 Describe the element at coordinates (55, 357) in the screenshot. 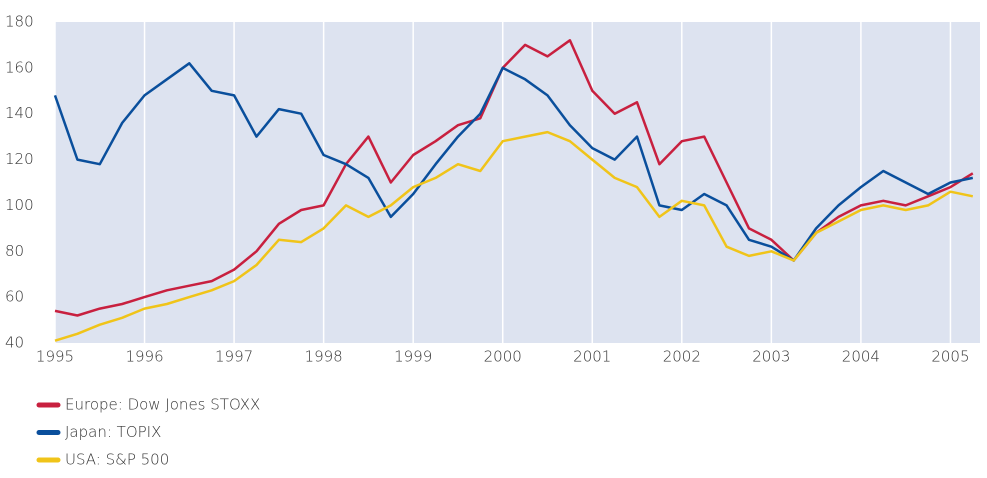

I see `x-tick-label: 1995` at that location.